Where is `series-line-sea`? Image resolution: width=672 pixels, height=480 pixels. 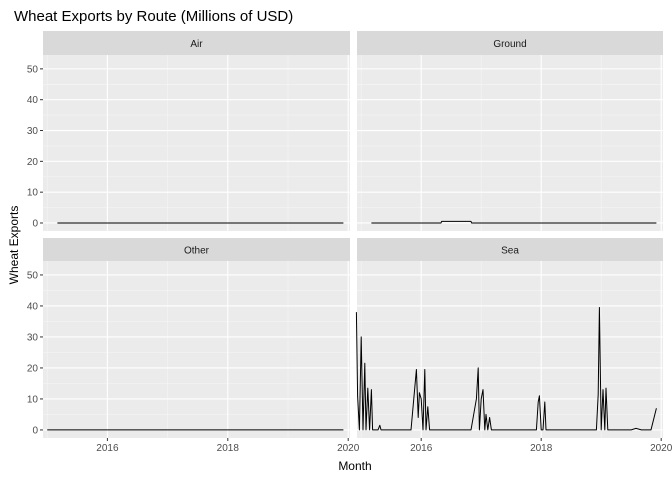
series-line-sea is located at coordinates (506, 369).